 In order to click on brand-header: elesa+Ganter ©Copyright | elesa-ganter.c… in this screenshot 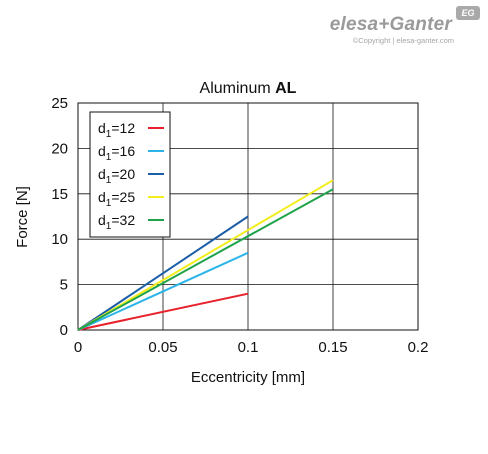, I will do `click(244, 30)`.